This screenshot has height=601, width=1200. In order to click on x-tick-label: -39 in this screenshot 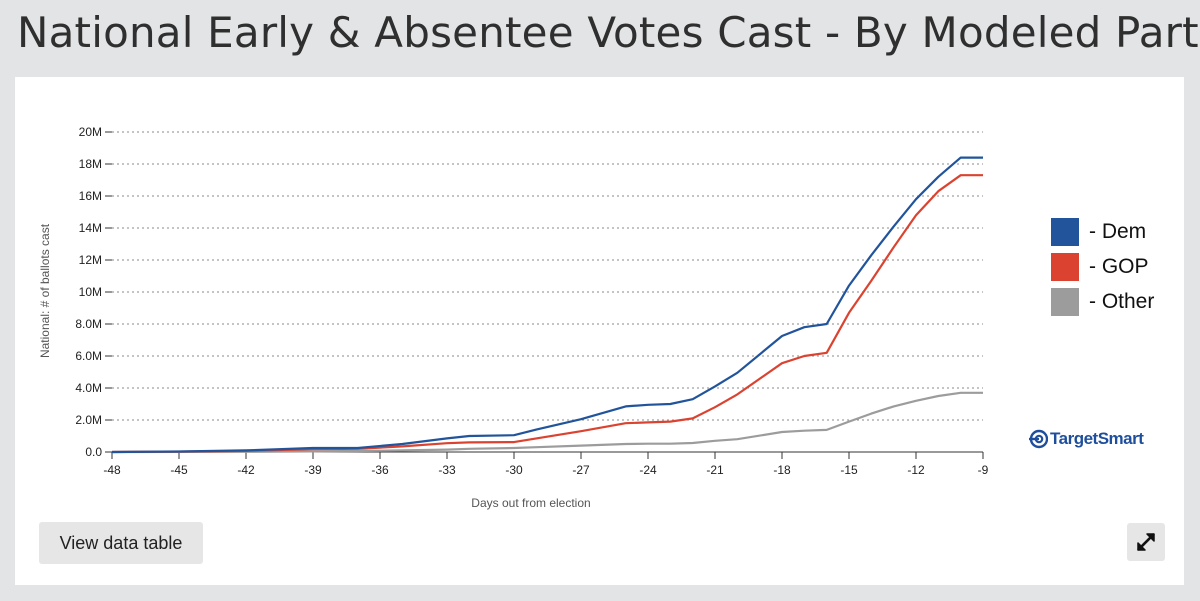, I will do `click(313, 470)`.